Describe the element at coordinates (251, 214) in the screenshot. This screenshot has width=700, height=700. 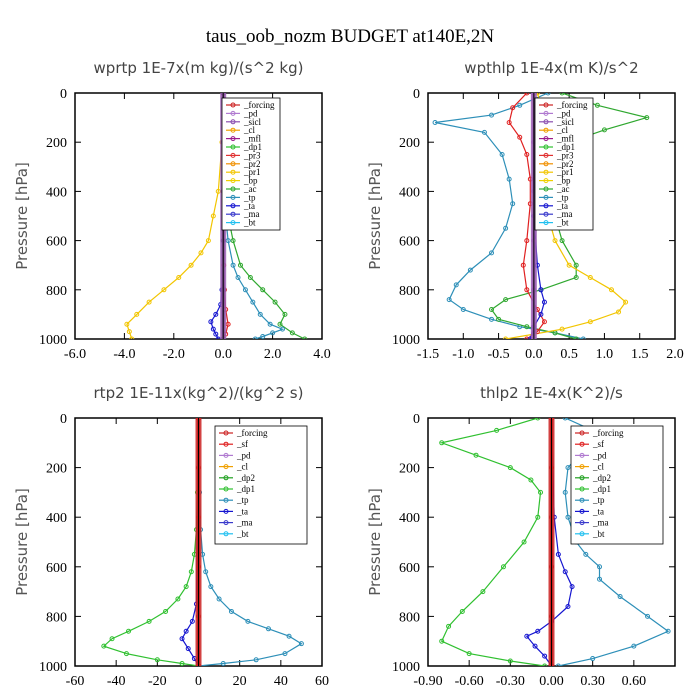
I see `legend-label: _ma` at that location.